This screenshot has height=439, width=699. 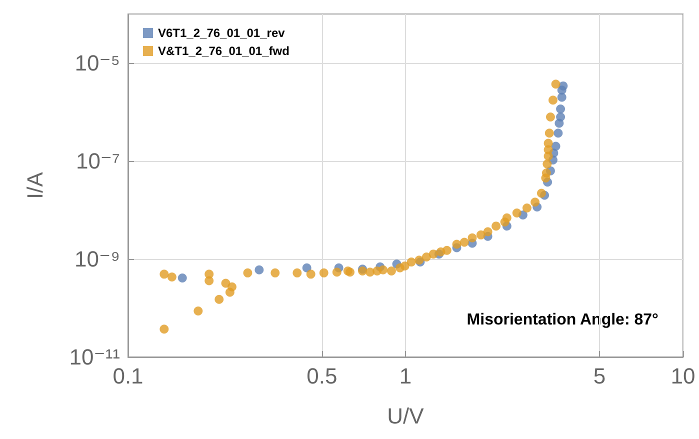 What do you see at coordinates (562, 320) in the screenshot?
I see `annotation: Misorientation Angle: 87°` at bounding box center [562, 320].